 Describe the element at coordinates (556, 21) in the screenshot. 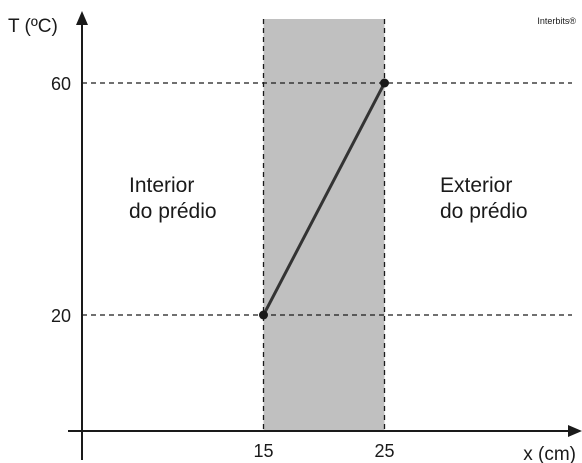

I see `credit-text: Interbits®` at that location.